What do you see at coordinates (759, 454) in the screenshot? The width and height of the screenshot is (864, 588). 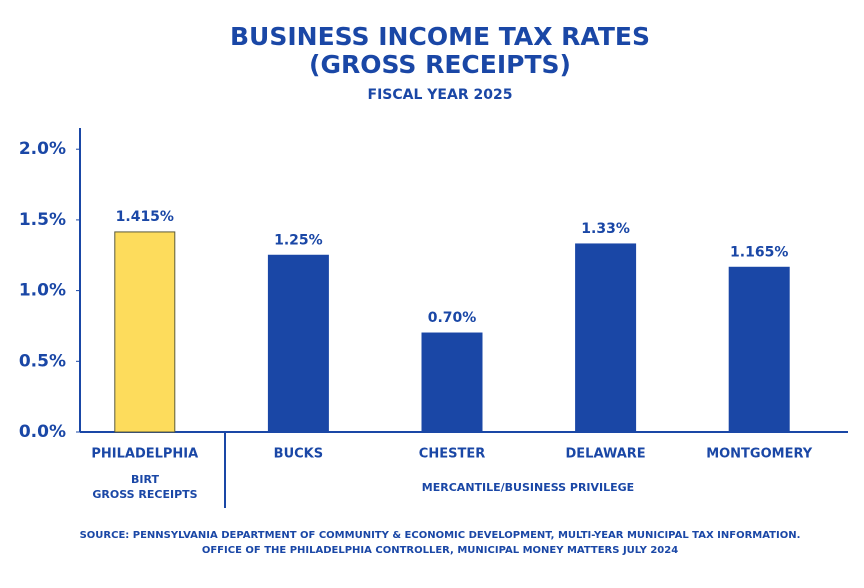 I see `x-tick-label: MONTGOMERY` at bounding box center [759, 454].